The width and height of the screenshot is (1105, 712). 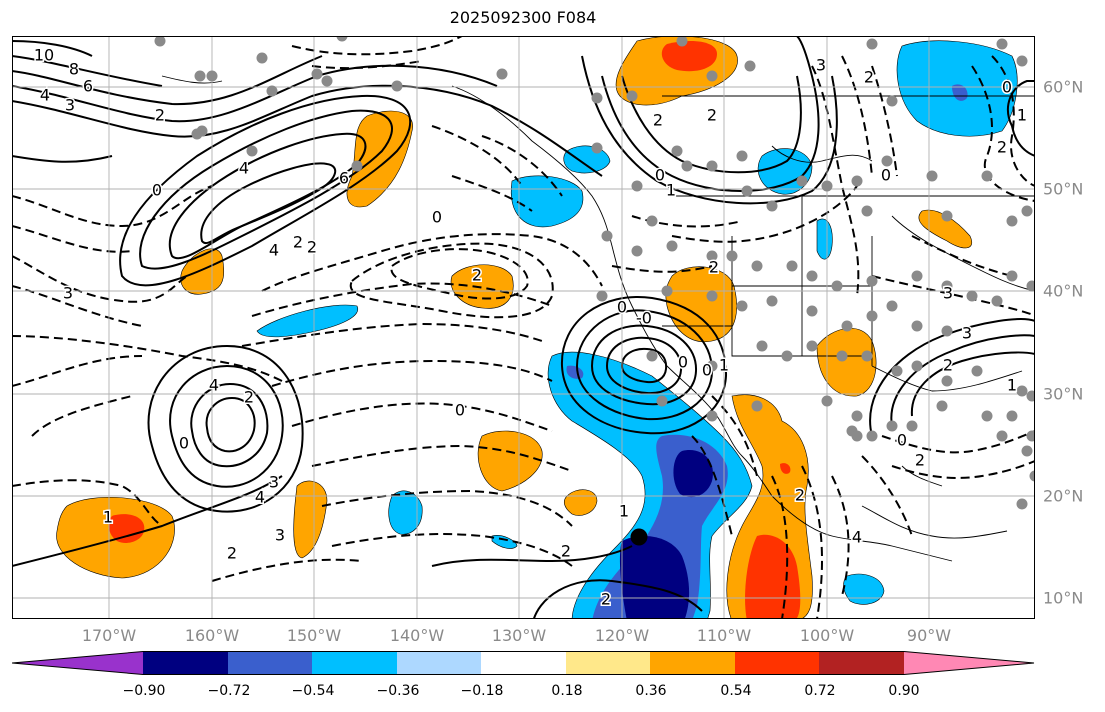 What do you see at coordinates (639, 537) in the screenshot?
I see `storm-center-marker` at bounding box center [639, 537].